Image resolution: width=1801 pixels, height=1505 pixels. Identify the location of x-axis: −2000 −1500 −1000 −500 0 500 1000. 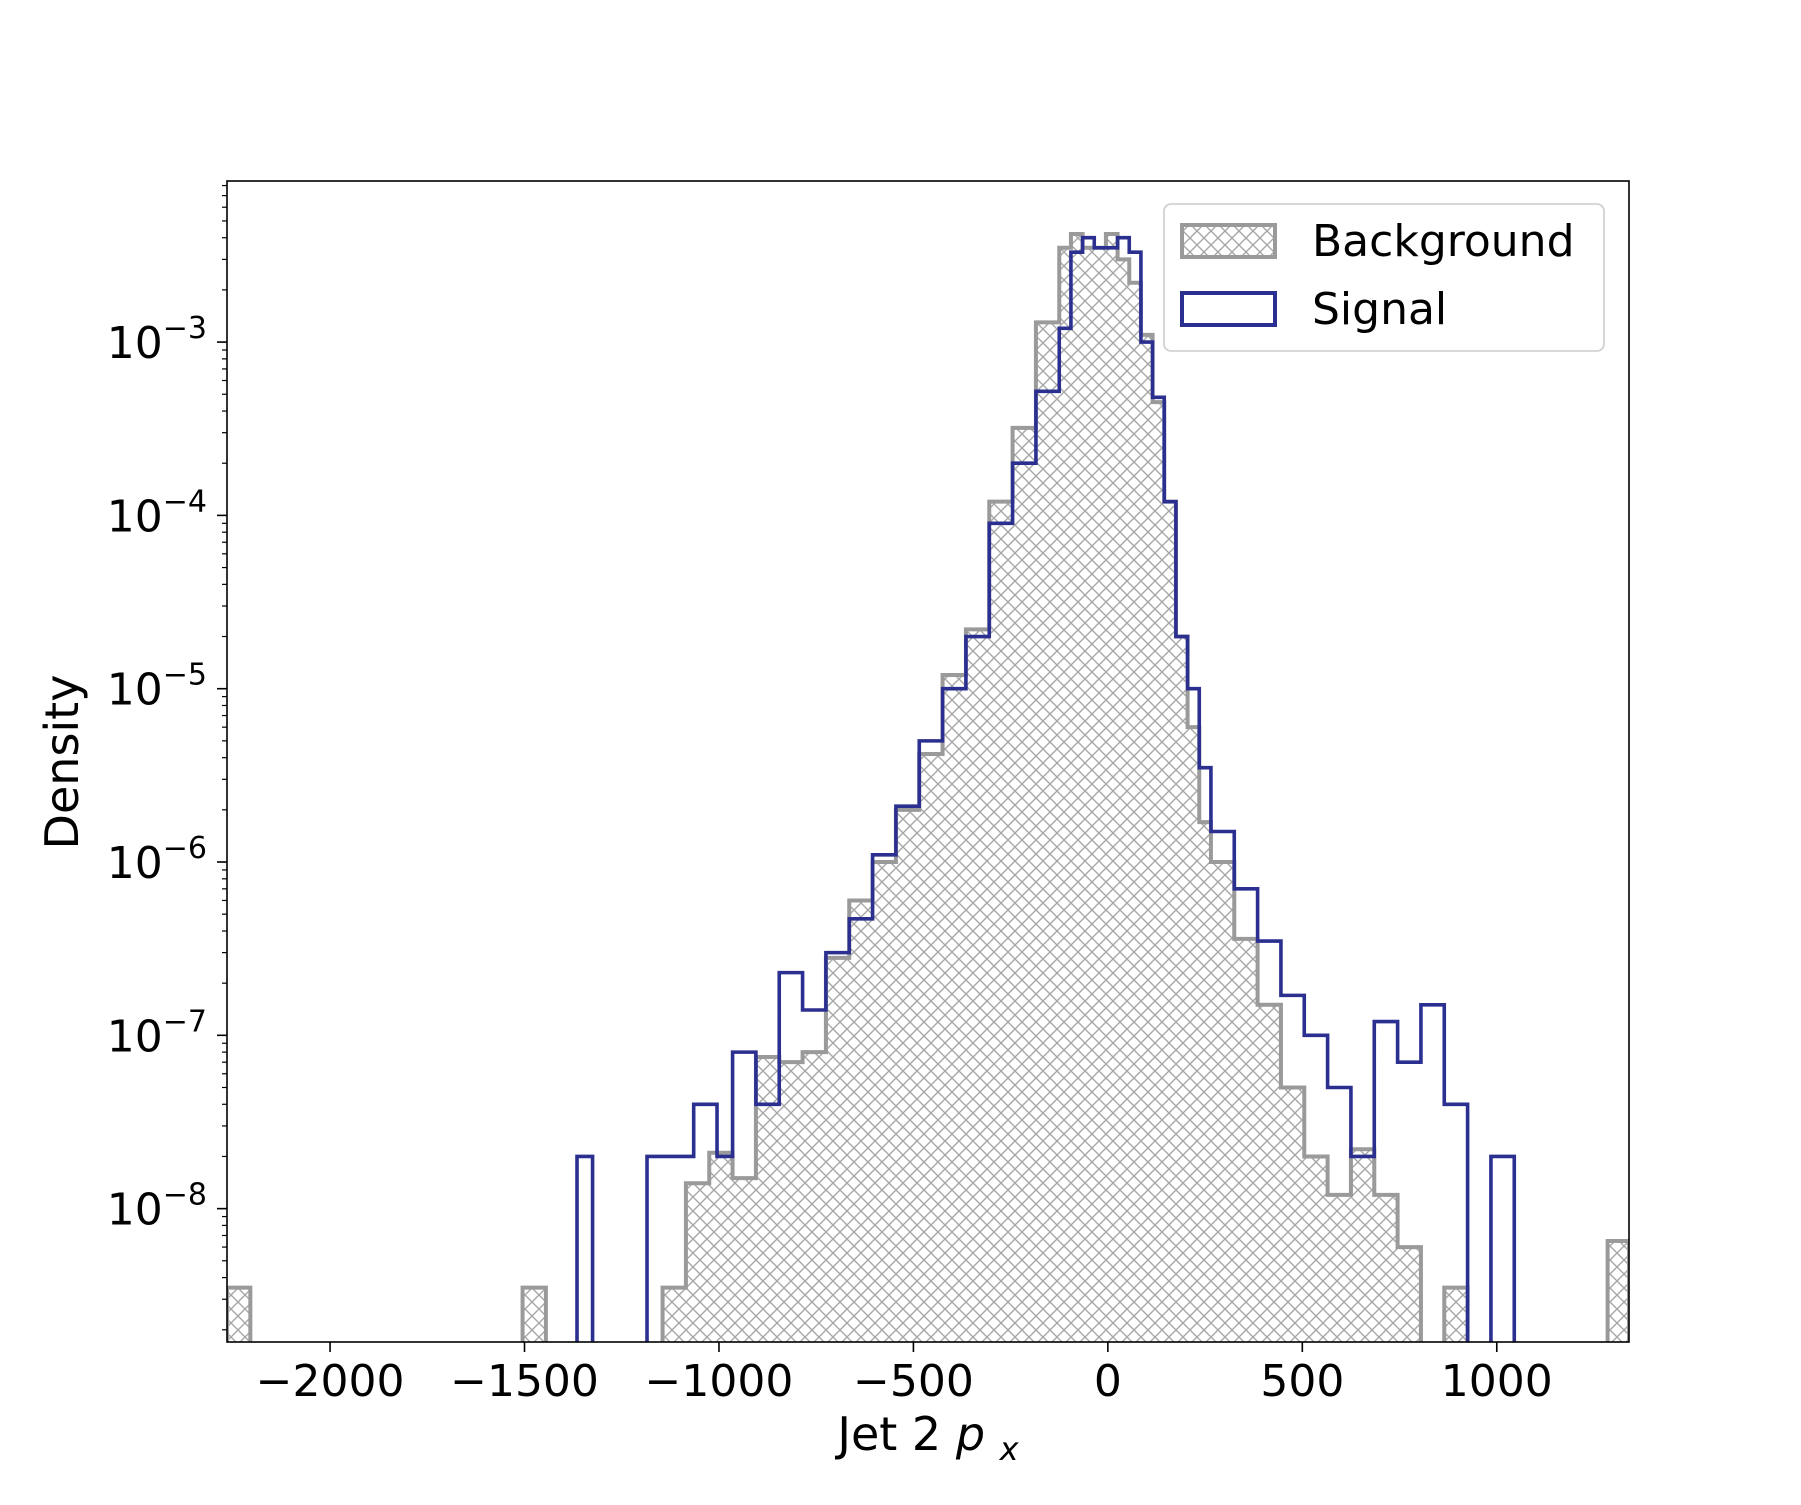
(904, 1374).